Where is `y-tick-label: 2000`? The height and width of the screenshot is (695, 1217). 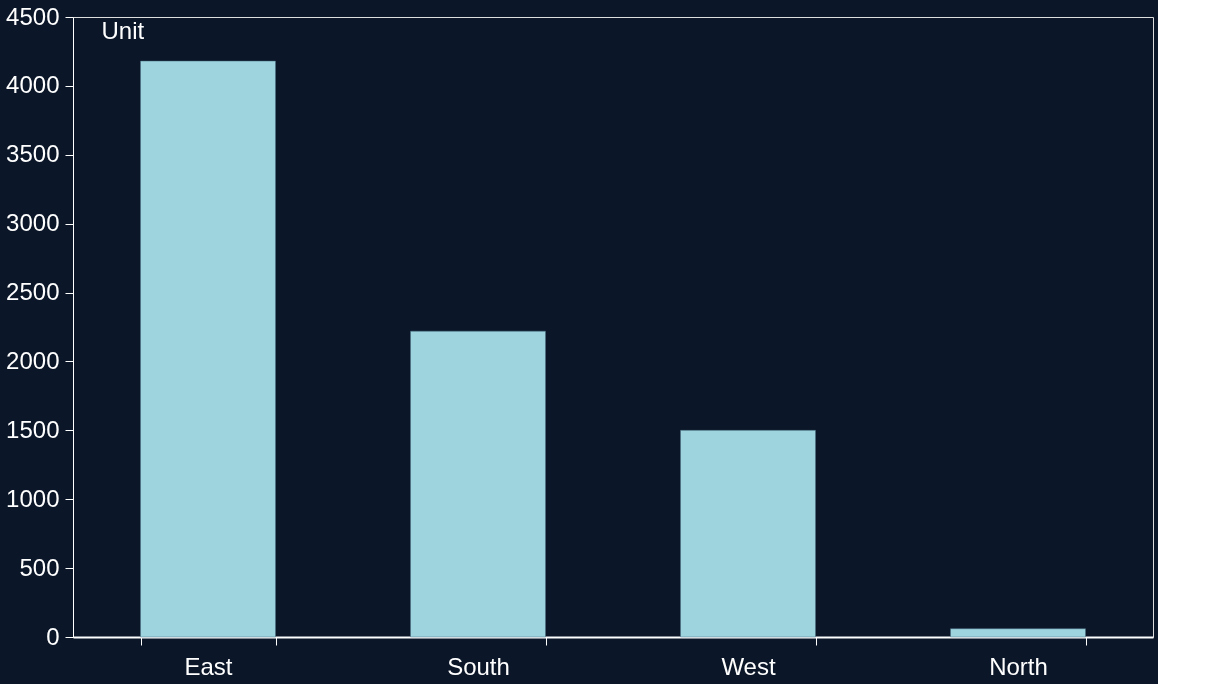
y-tick-label: 2000 is located at coordinates (33, 360).